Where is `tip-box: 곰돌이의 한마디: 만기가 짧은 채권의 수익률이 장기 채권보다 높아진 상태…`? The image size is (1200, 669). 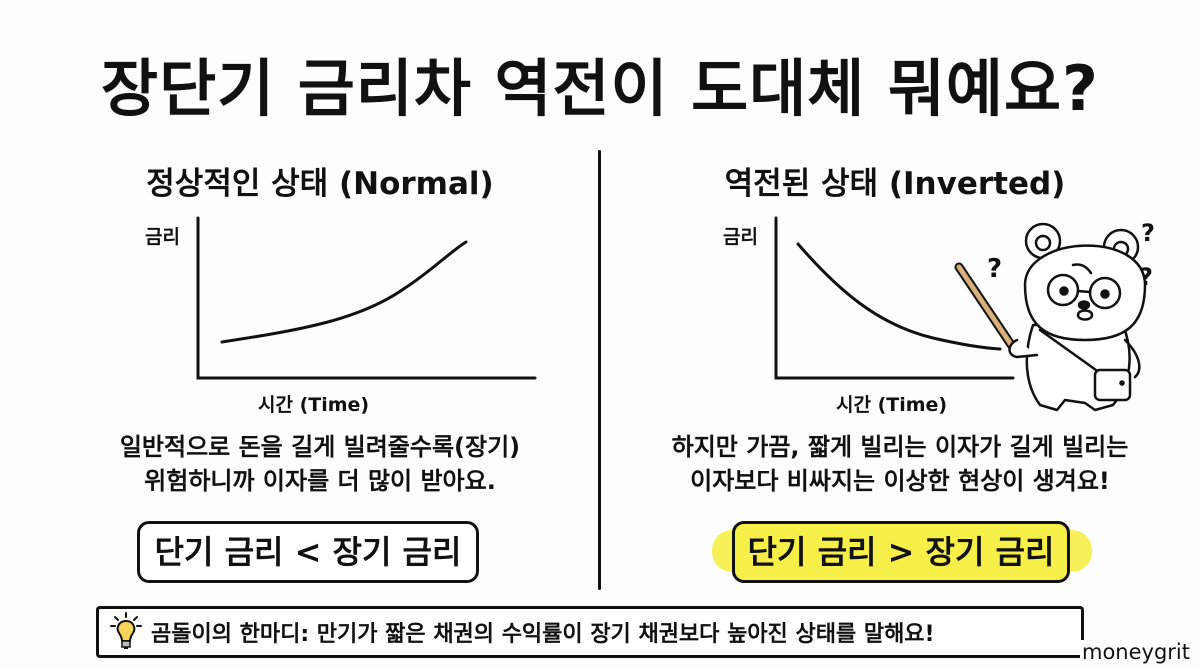 tip-box: 곰돌이의 한마디: 만기가 짧은 채권의 수익률이 장기 채권보다 높아진 상태… is located at coordinates (590, 632).